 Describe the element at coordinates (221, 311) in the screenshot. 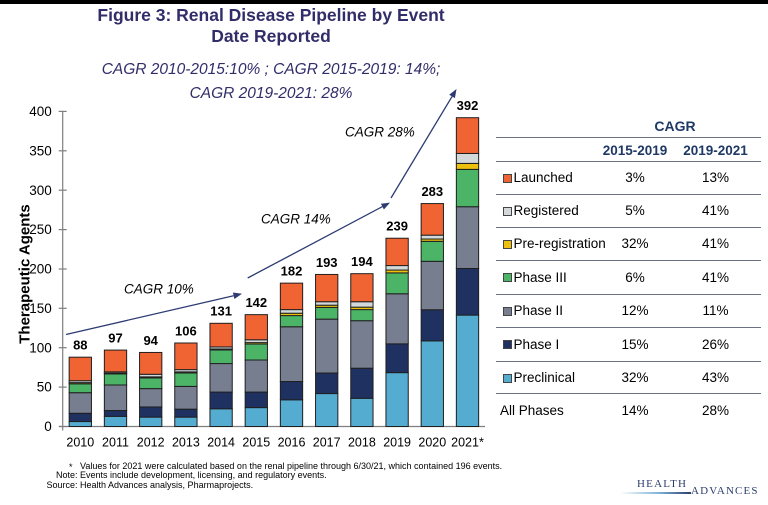

I see `svg-text: 131` at that location.